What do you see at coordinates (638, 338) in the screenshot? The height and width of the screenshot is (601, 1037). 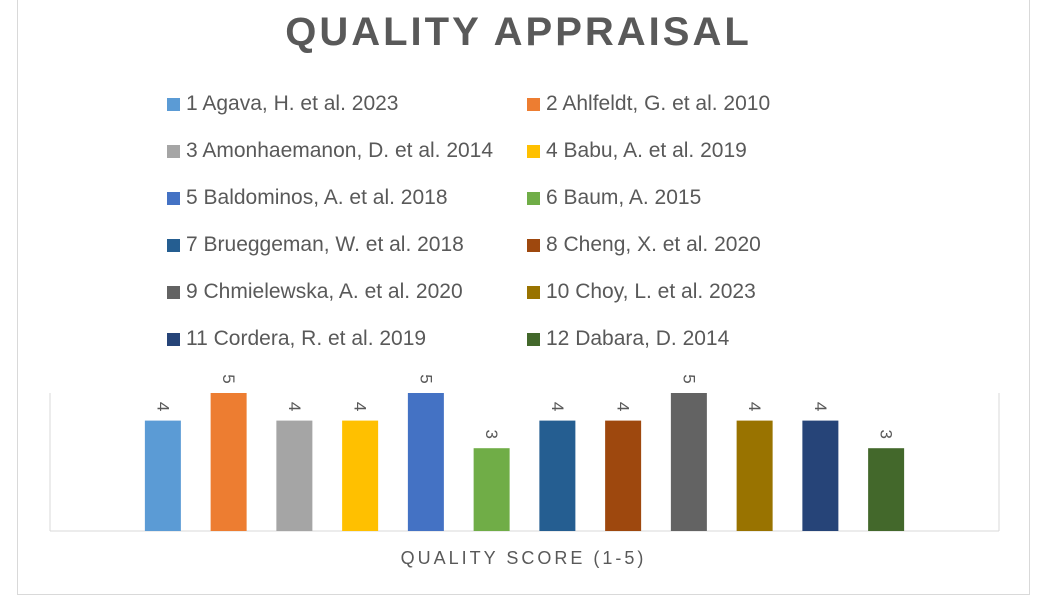 I see `legend-label: 12 Dabara, D. 2014` at bounding box center [638, 338].